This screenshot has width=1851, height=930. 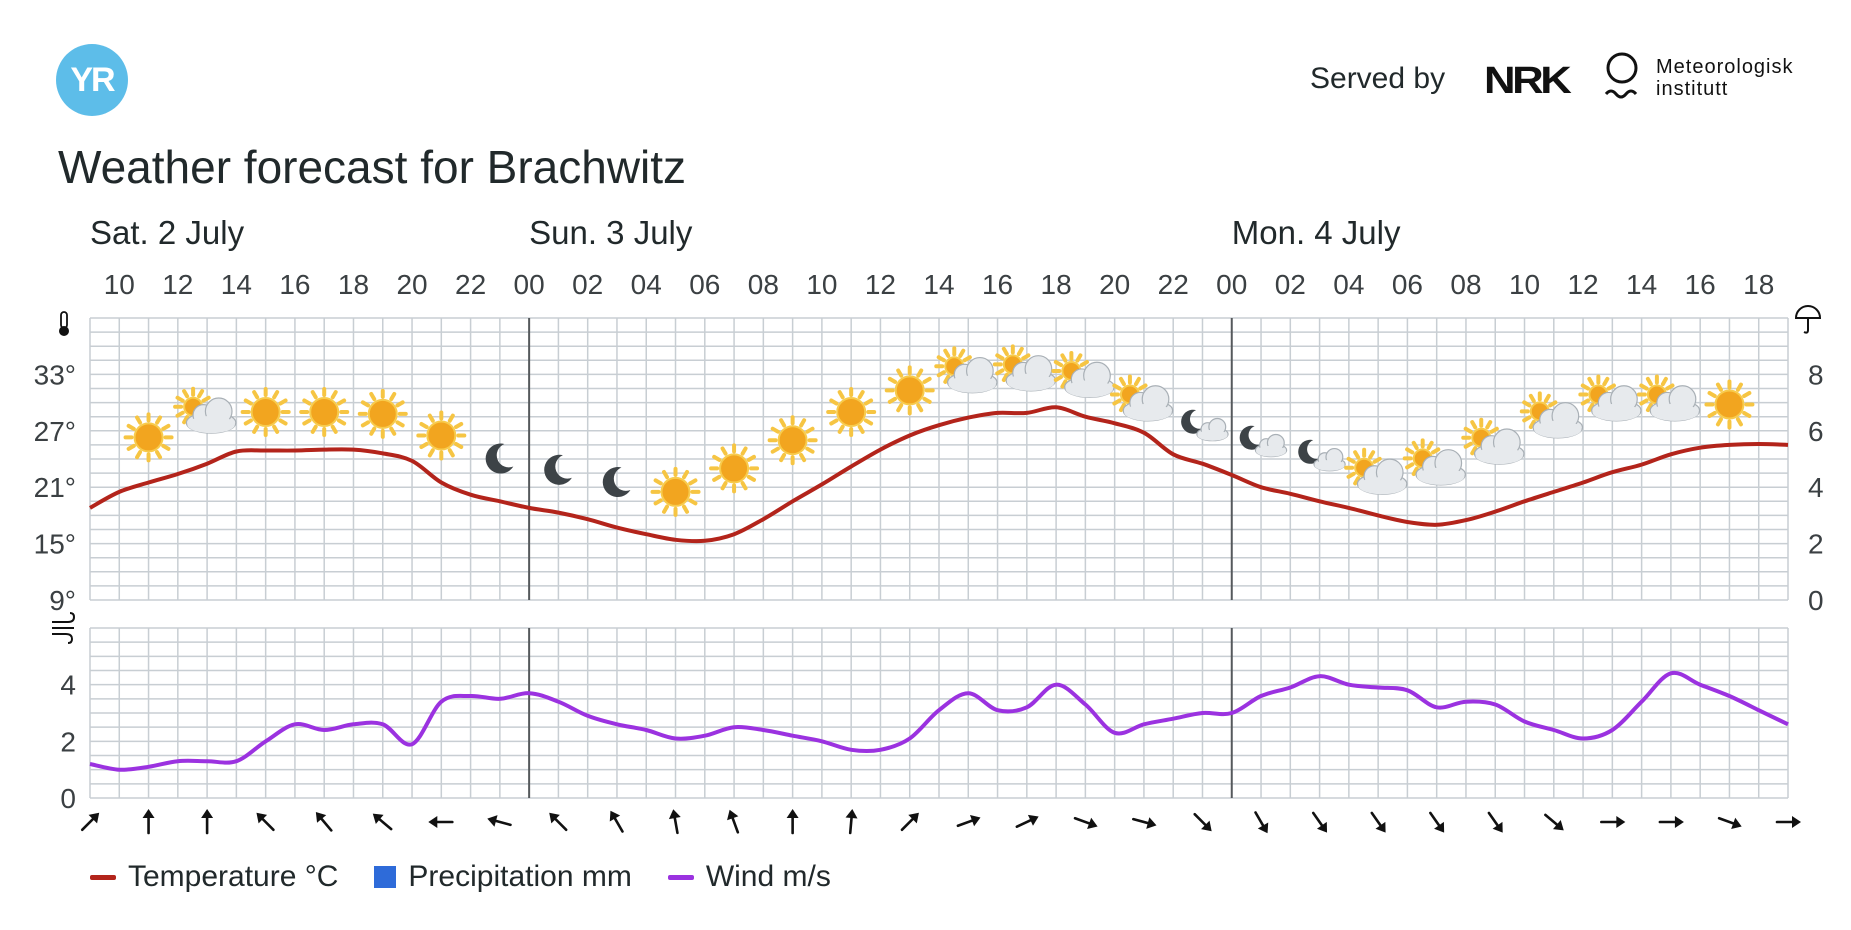 I want to click on hour-tick-label: 00, so click(x=529, y=284).